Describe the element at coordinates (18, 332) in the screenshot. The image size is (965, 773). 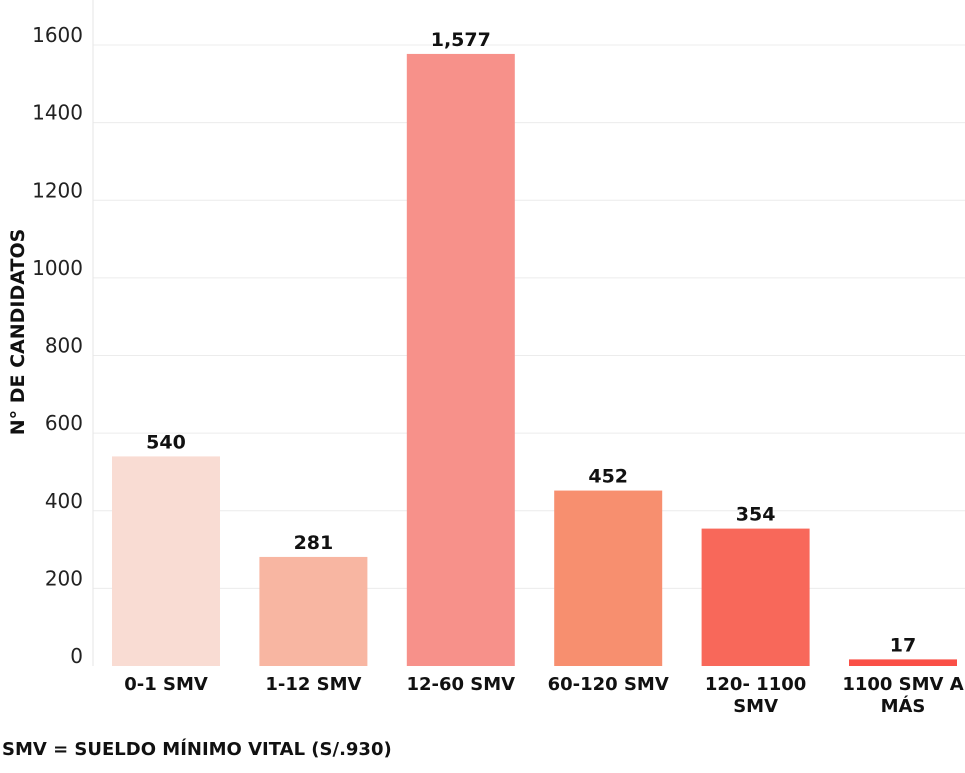
I see `y-axis-label: N° DE CANDIDATOS` at that location.